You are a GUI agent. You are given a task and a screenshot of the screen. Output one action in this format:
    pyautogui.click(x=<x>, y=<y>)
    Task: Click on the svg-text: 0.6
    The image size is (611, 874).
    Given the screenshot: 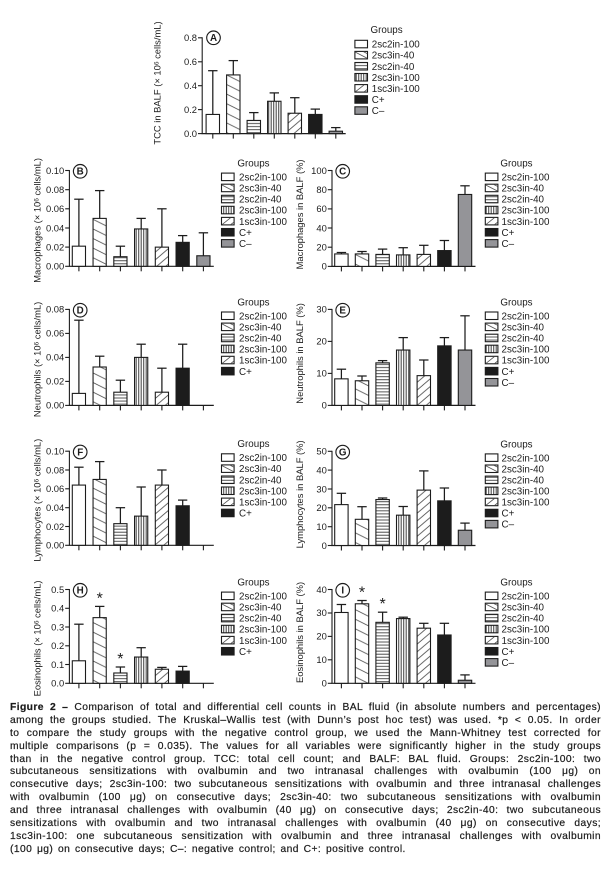 What is the action you would take?
    pyautogui.click(x=190, y=61)
    